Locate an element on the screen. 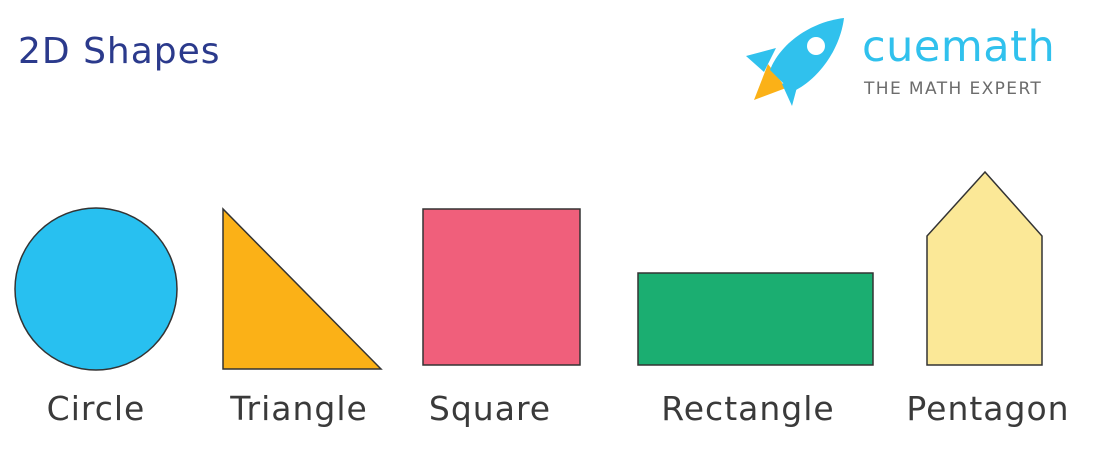  rocket-body is located at coordinates (807, 55).